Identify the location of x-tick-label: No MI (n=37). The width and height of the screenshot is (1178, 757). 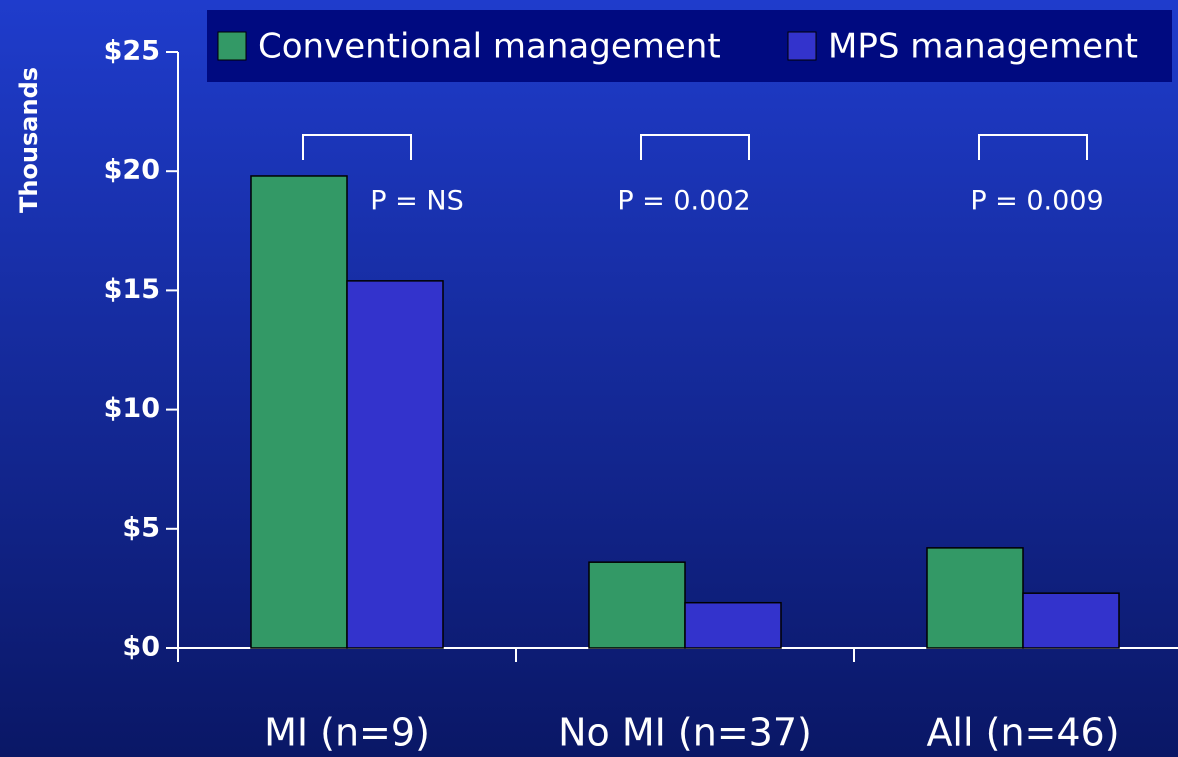
(685, 733).